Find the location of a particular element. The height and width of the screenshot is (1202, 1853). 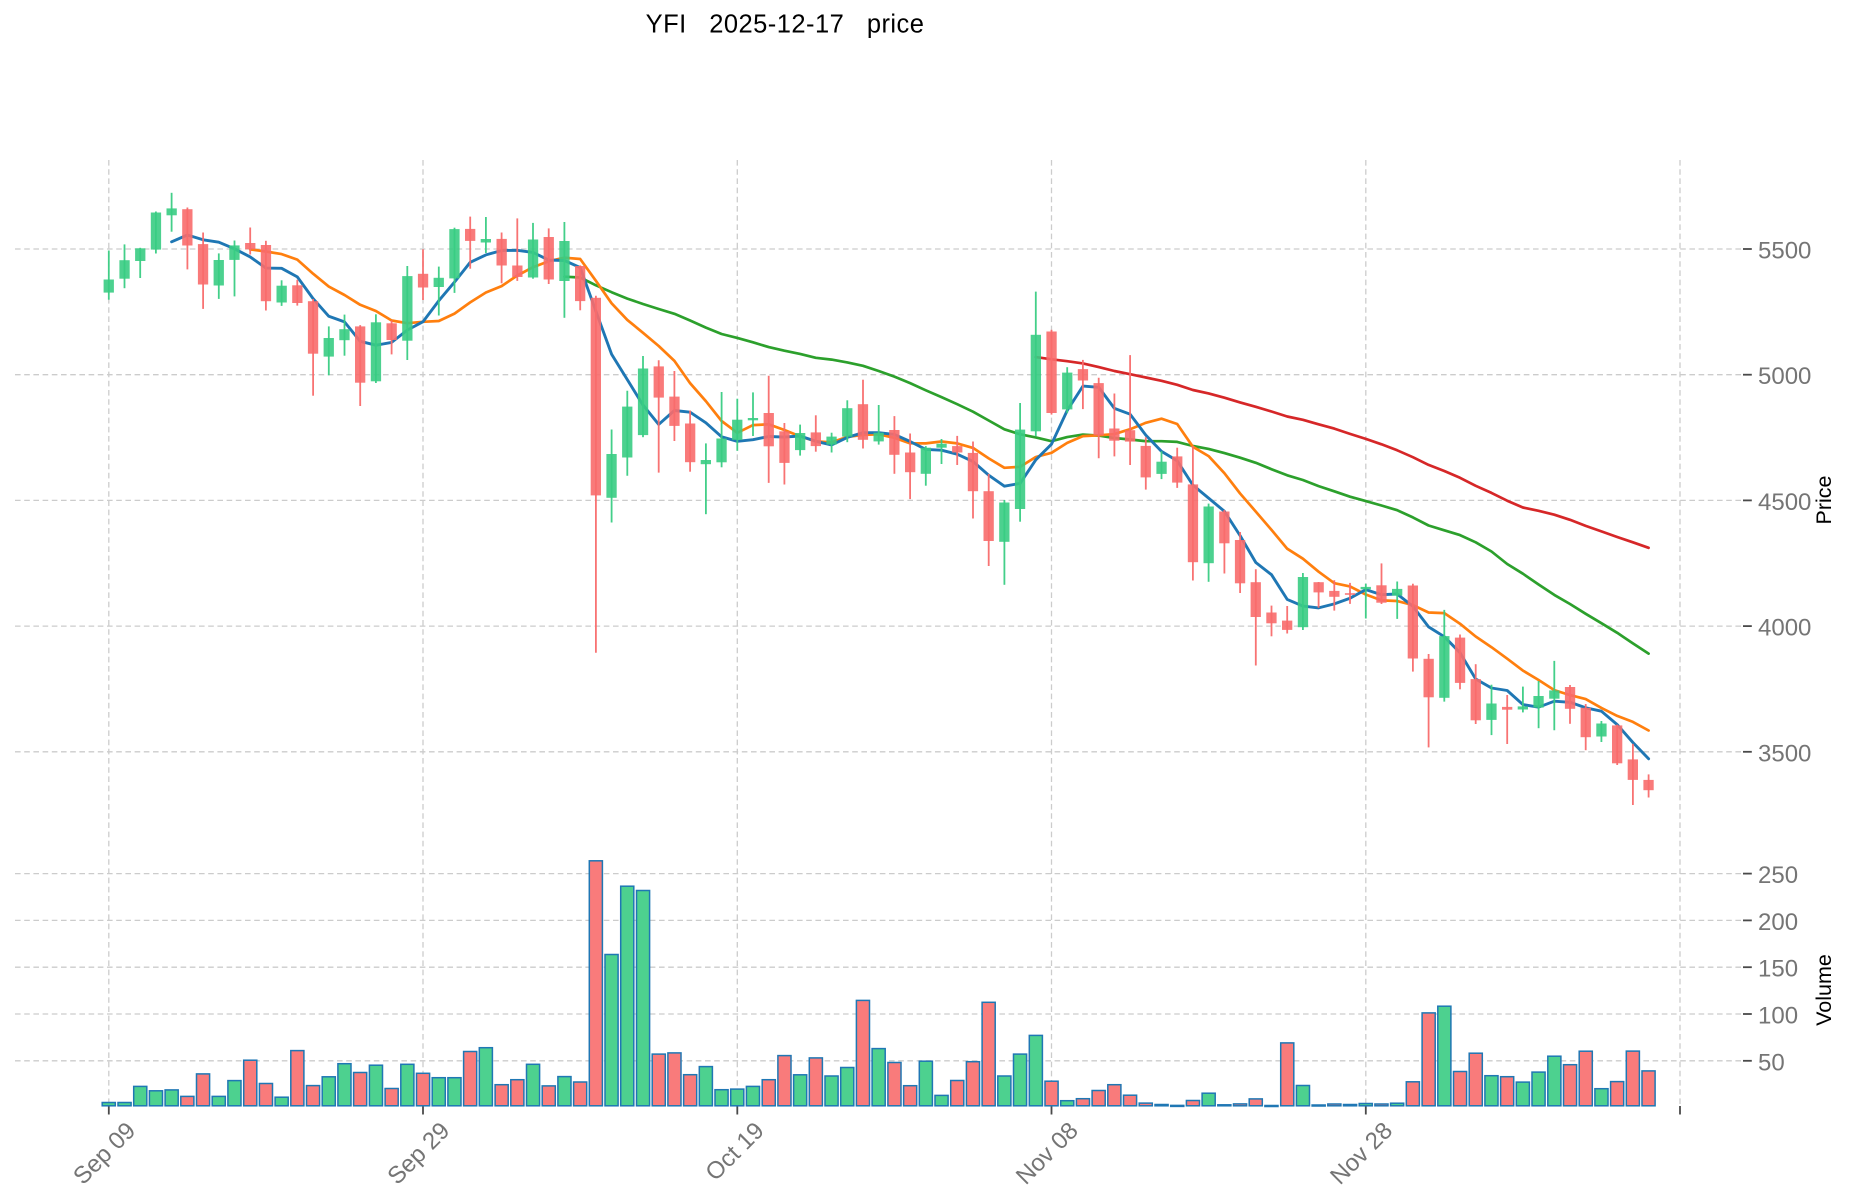

svg-text: Price is located at coordinates (1824, 500).